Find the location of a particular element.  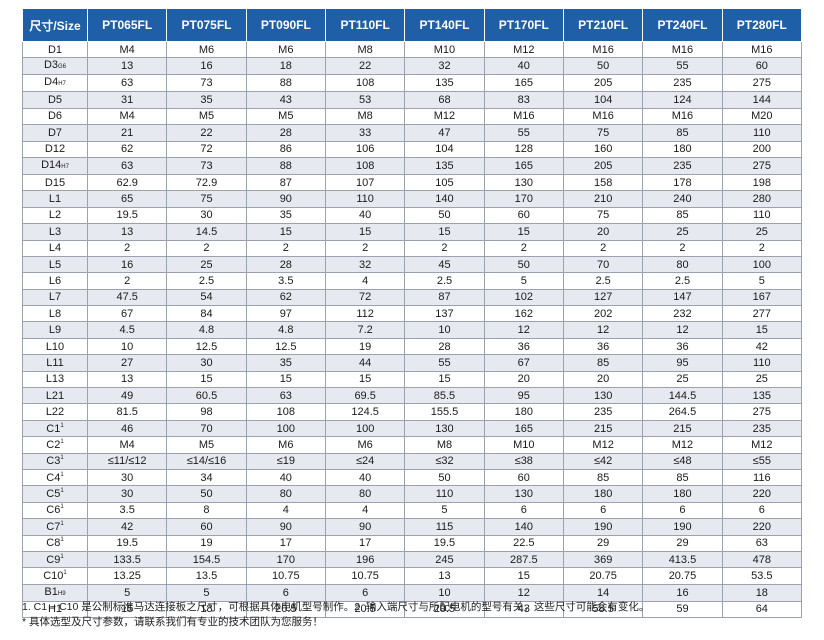

table-cell: 85 is located at coordinates (682, 133).